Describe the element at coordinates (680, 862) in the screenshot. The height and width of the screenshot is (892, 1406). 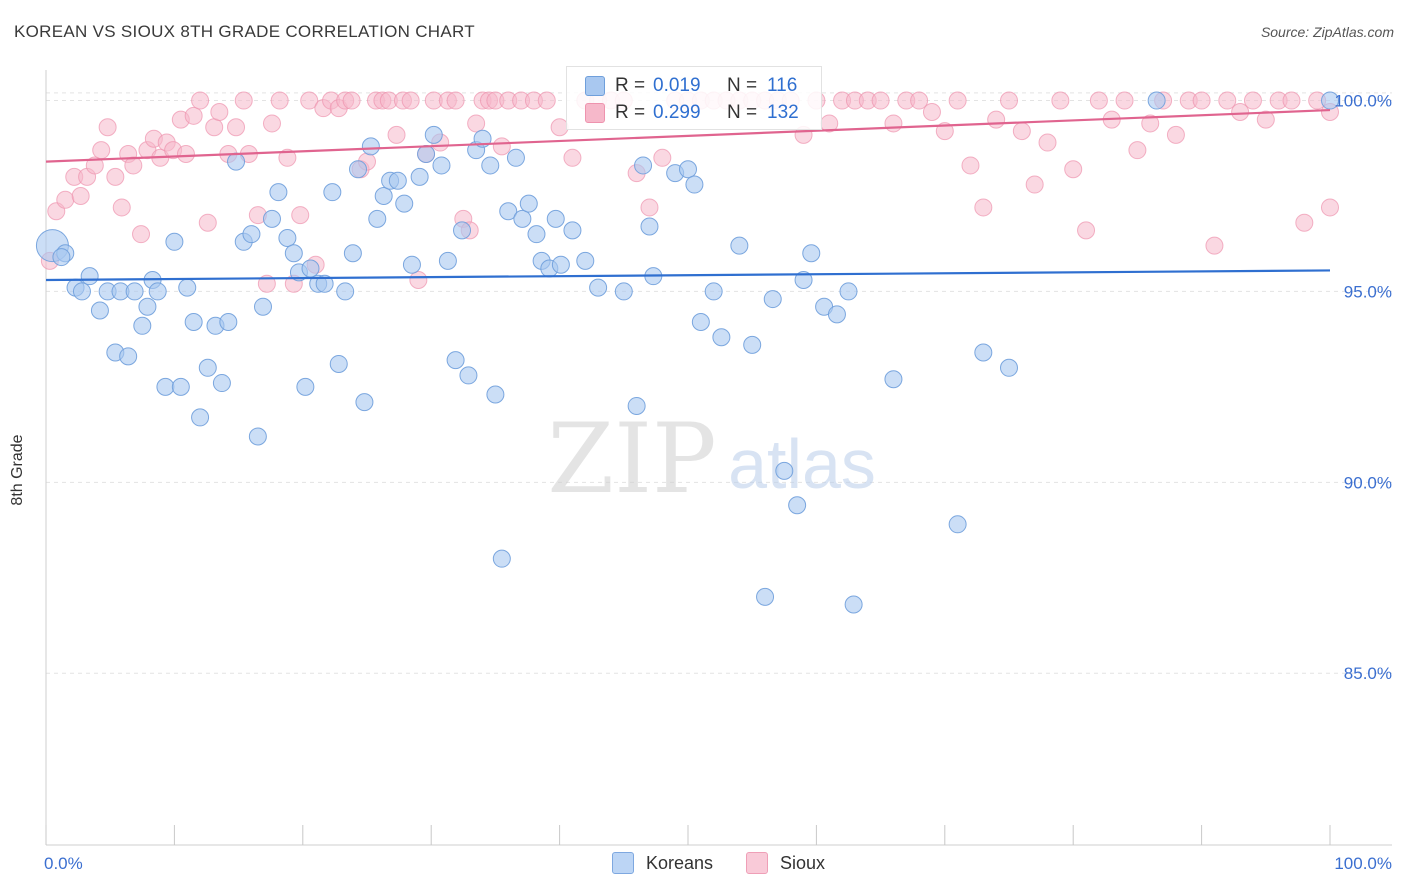
I see `koreans-legend-label: Koreans` at that location.